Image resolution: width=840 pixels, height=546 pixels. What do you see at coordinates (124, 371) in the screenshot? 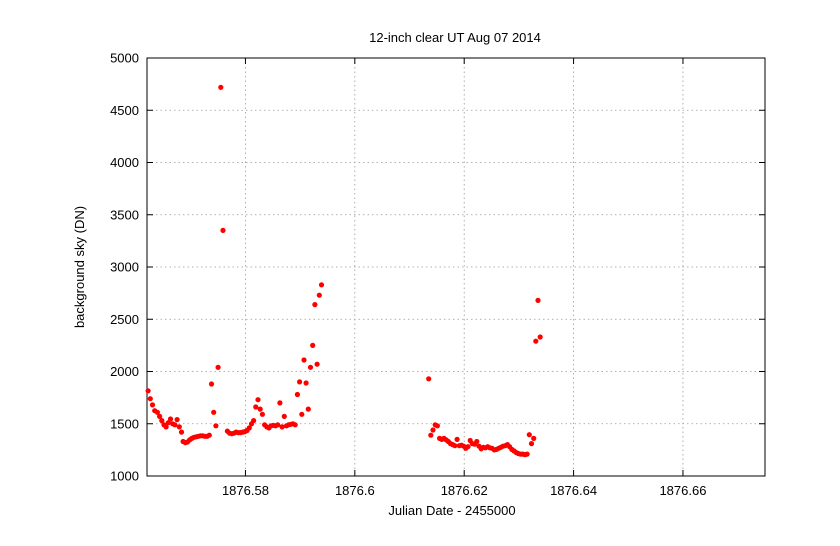
I see `y-tick-label: 2000` at bounding box center [124, 371].